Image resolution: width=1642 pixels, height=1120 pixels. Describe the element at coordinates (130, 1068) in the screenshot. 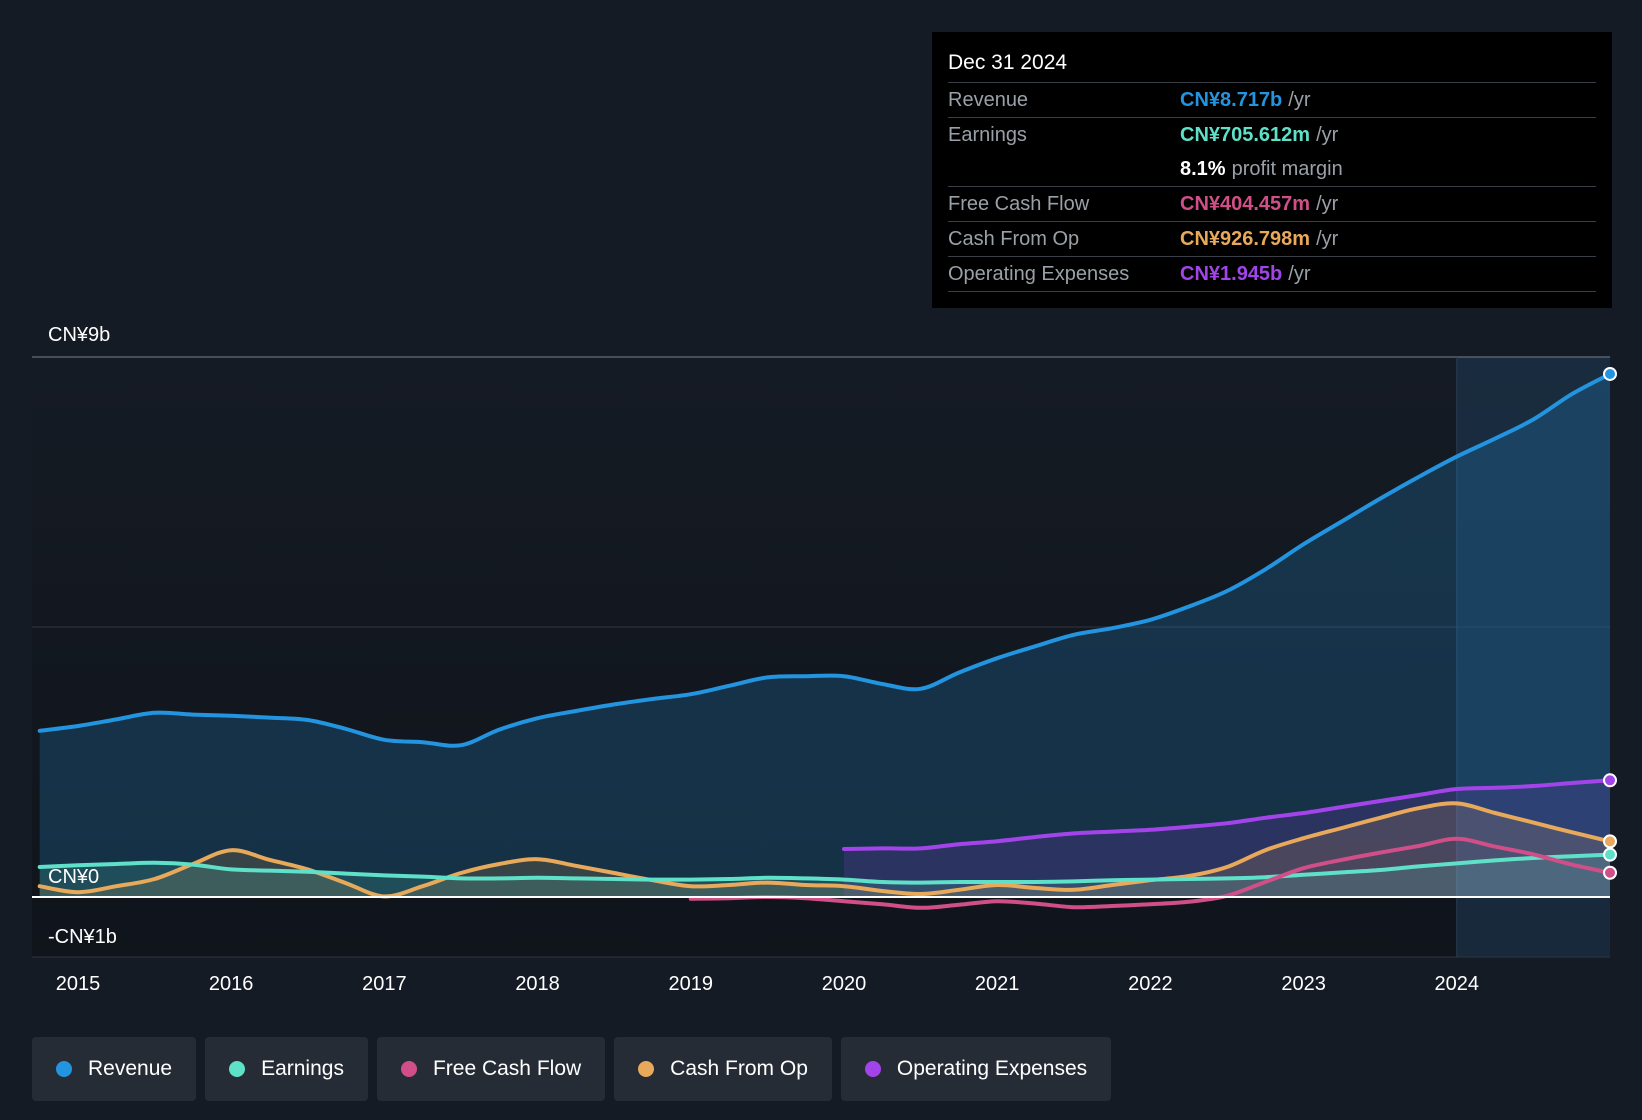

I see `legend-label: Revenue` at that location.